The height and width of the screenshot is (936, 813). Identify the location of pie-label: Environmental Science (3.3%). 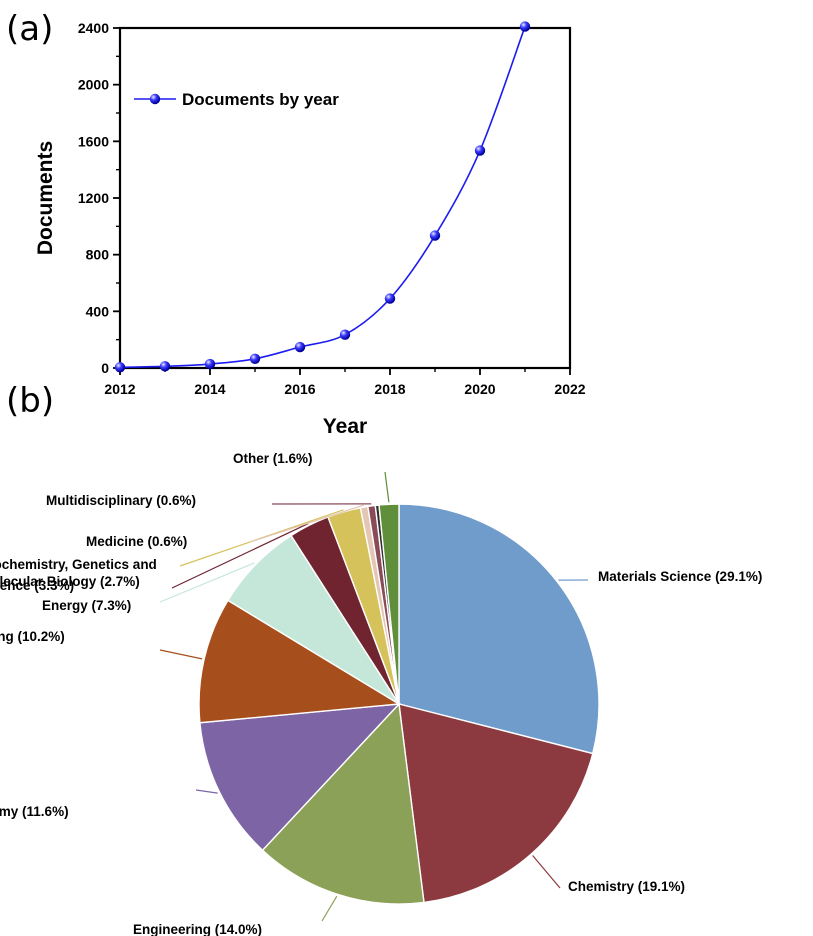
(37, 585).